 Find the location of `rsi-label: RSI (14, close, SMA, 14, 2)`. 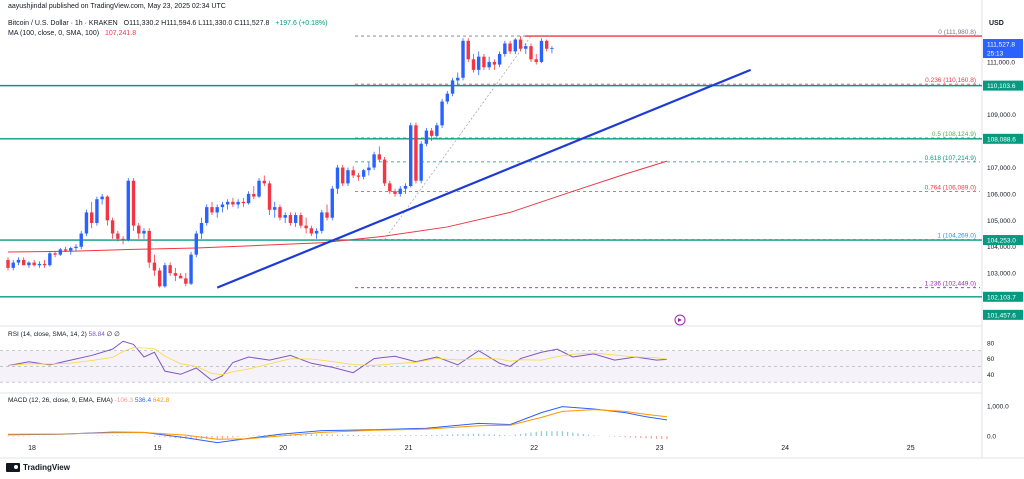

rsi-label: RSI (14, close, SMA, 14, 2) is located at coordinates (47, 334).